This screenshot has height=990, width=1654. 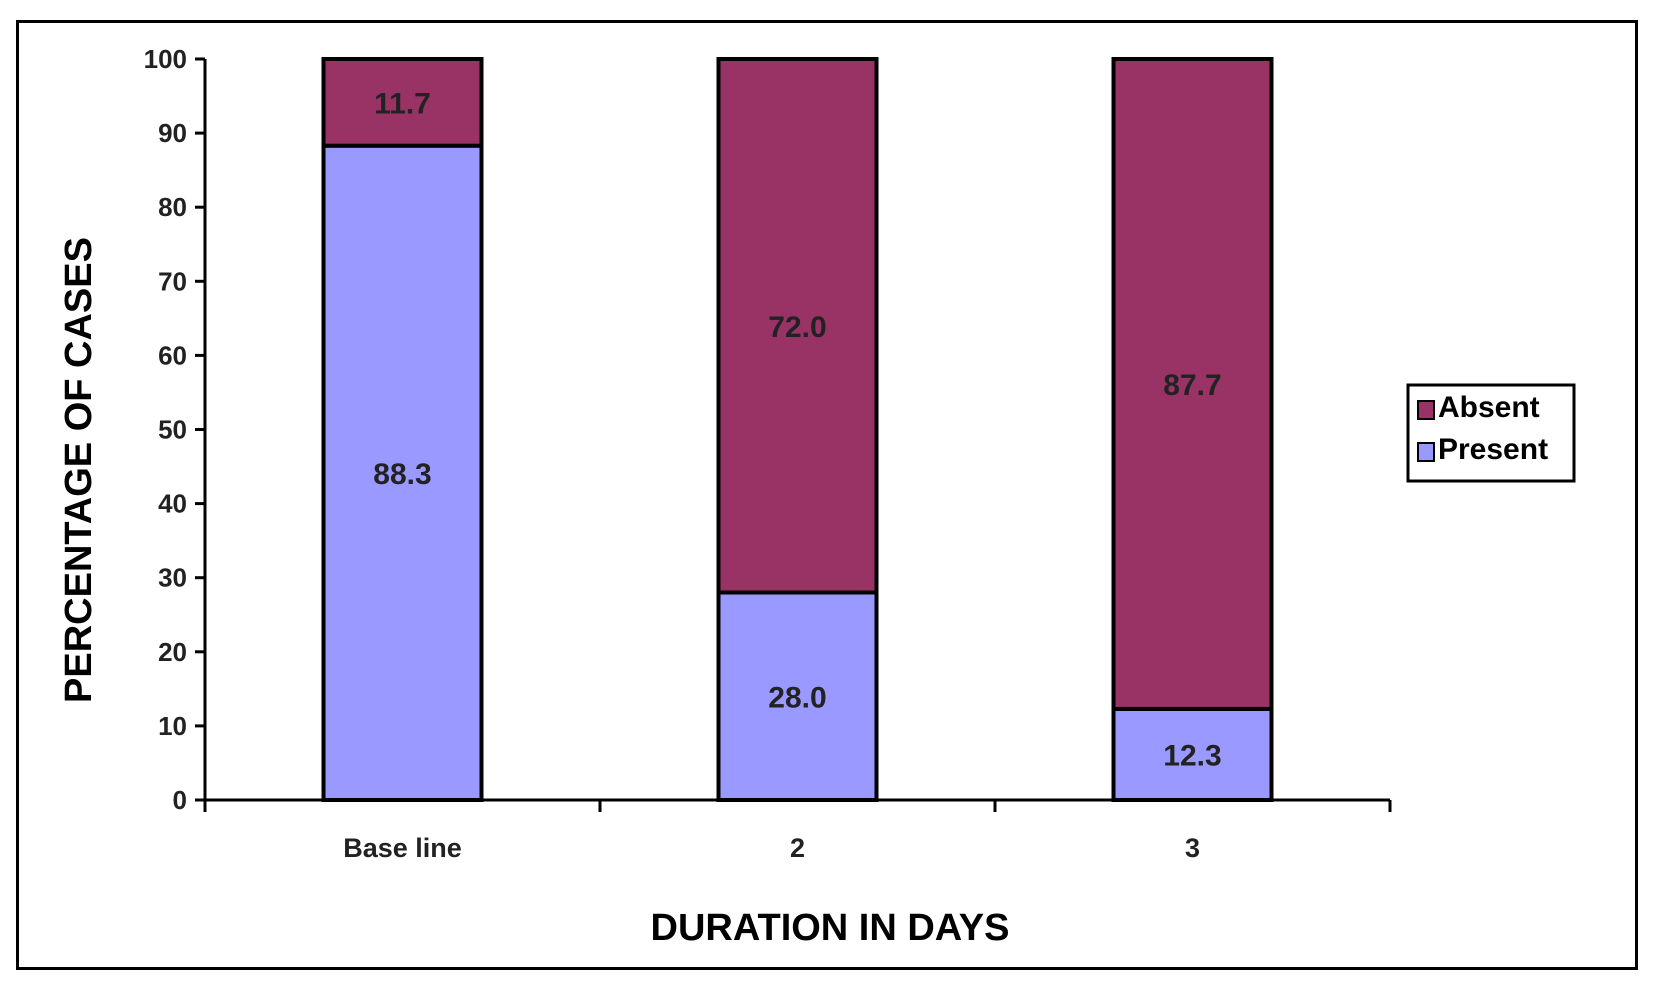 What do you see at coordinates (172, 355) in the screenshot?
I see `y-tick-label-60: 60` at bounding box center [172, 355].